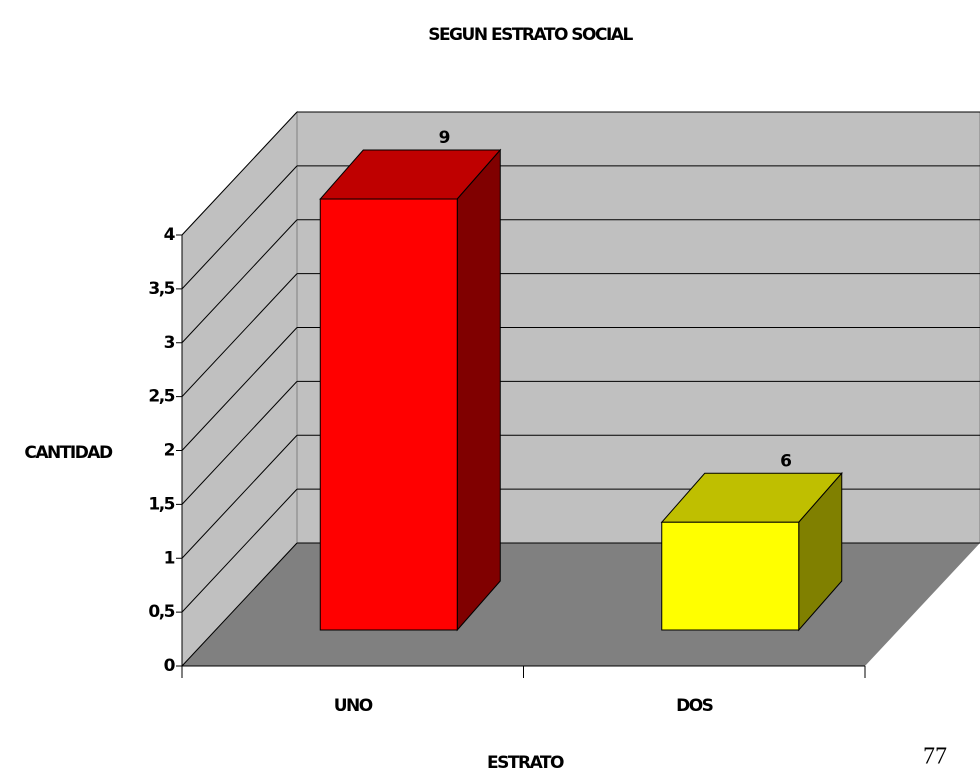  I want to click on y-tick-label: 3,5, so click(161, 289).